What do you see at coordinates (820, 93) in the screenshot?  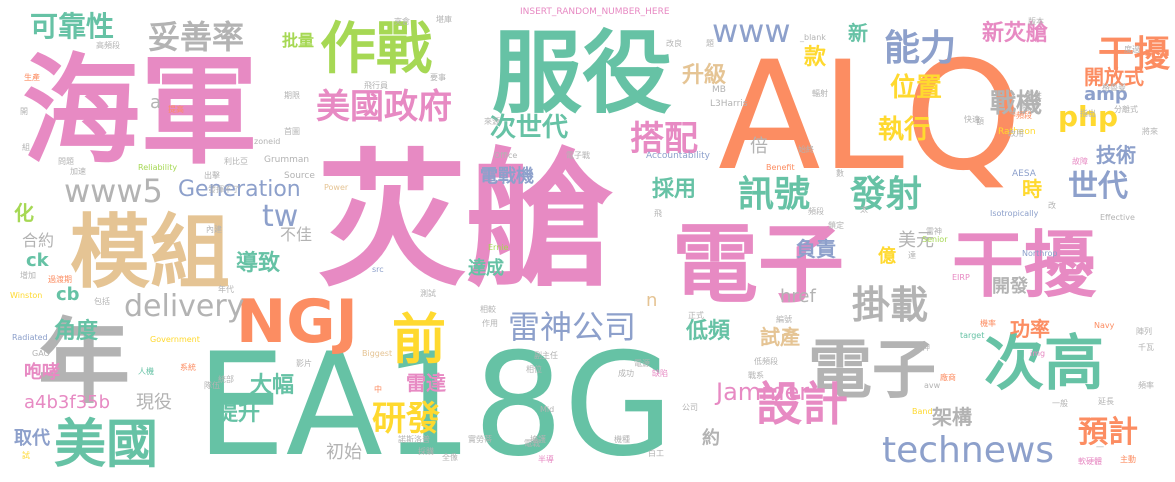 I see `word-183: 輻射` at bounding box center [820, 93].